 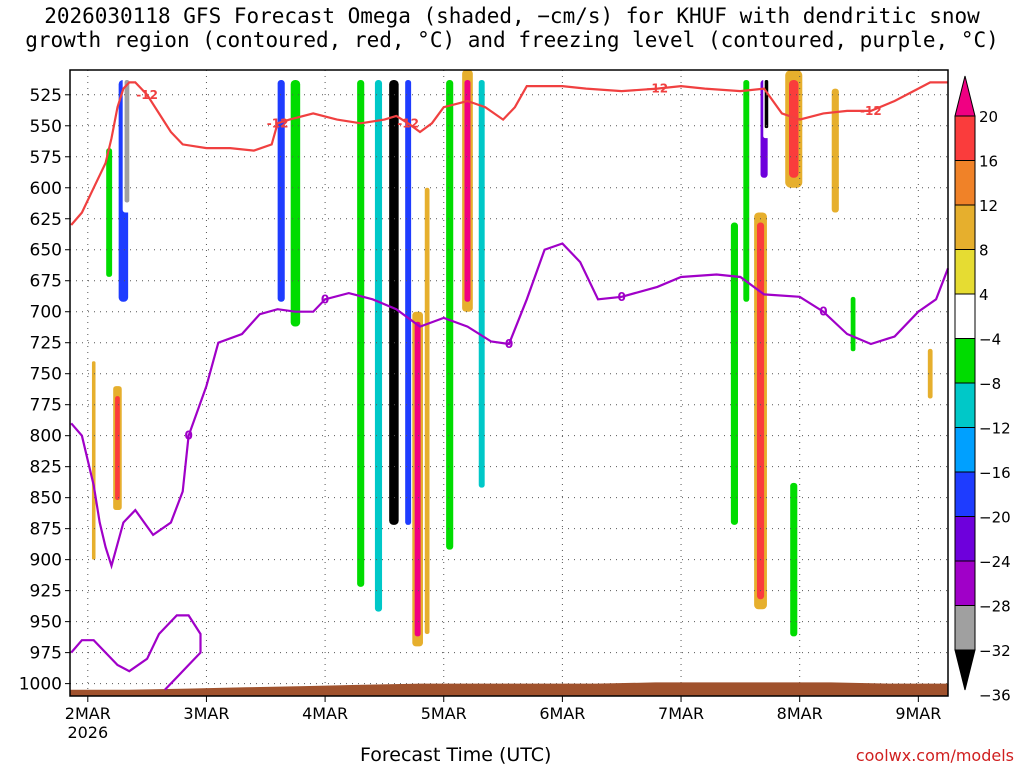 What do you see at coordinates (995, 429) in the screenshot?
I see `colorbar-label: −12` at bounding box center [995, 429].